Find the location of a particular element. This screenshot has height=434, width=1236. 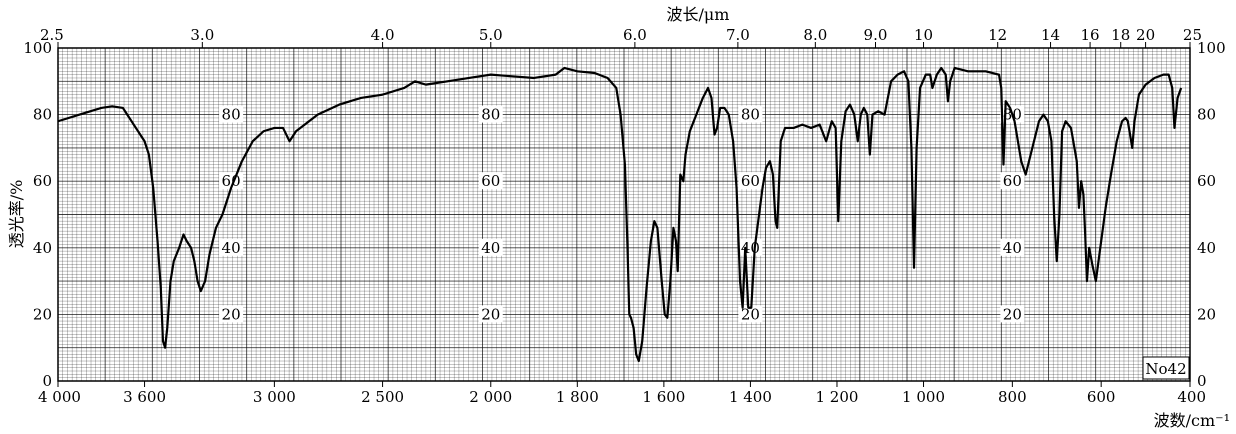

right-tick-label: 100 is located at coordinates (1211, 48).